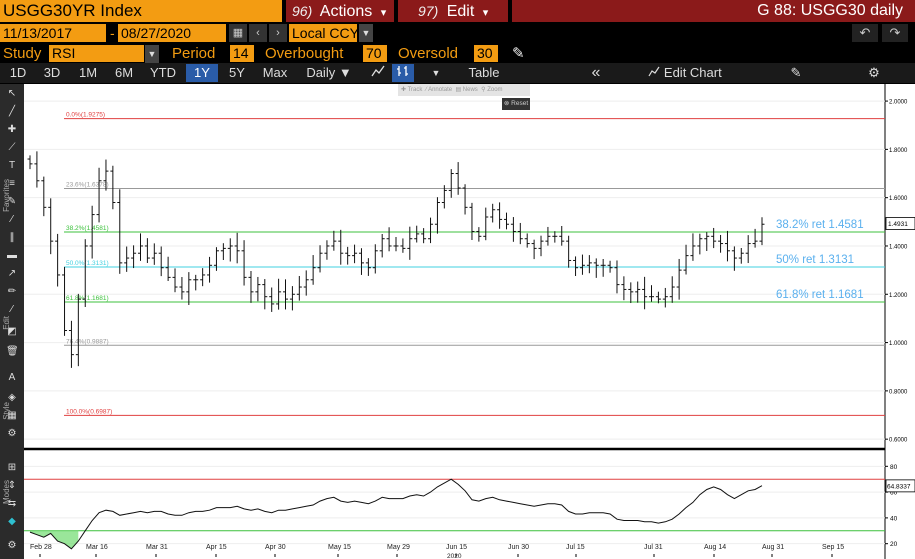  Describe the element at coordinates (865, 33) in the screenshot. I see `undo-button: ↶` at that location.